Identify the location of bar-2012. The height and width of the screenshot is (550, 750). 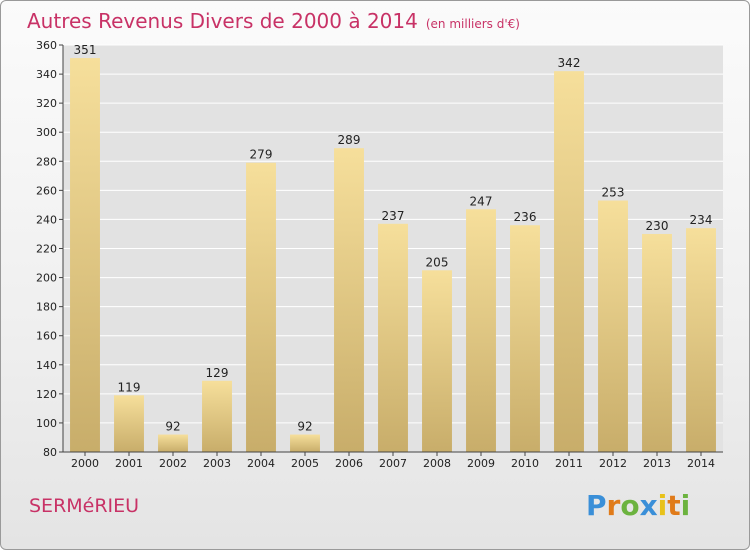
(613, 326).